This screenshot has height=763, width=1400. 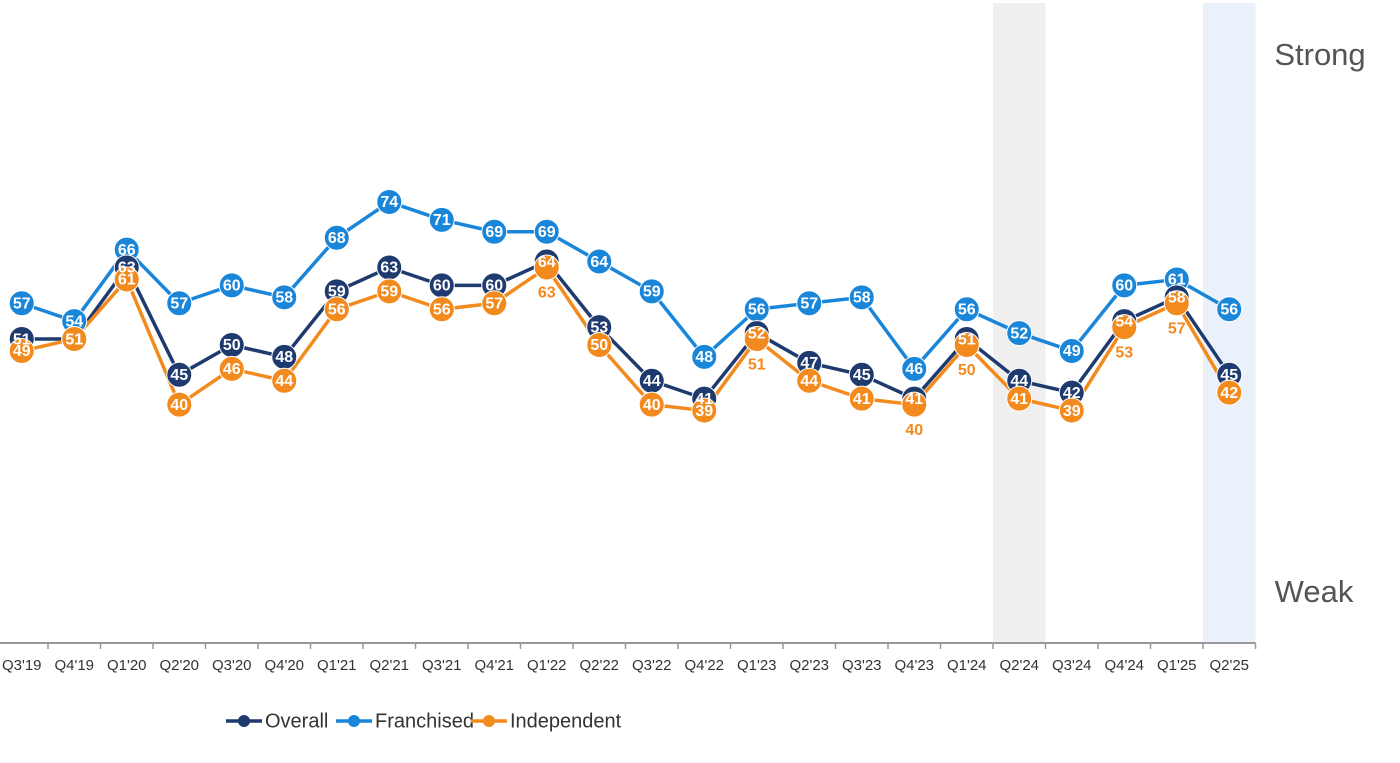 I want to click on x-tick-label: Q2'21, so click(x=389, y=665).